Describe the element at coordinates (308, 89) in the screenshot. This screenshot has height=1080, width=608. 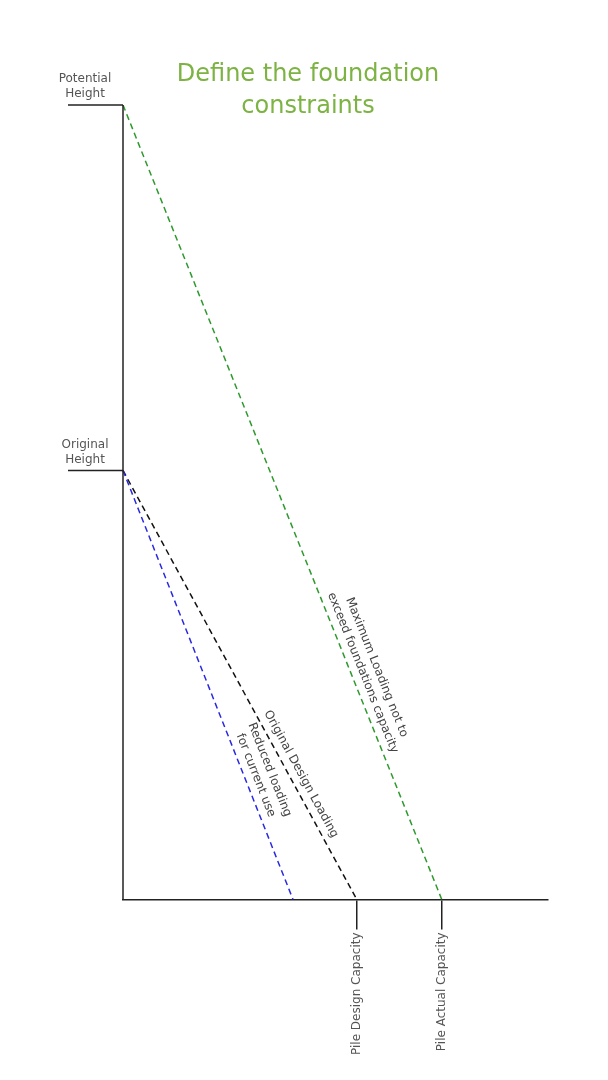
I see `chart-title: Define the foundation constraints` at that location.